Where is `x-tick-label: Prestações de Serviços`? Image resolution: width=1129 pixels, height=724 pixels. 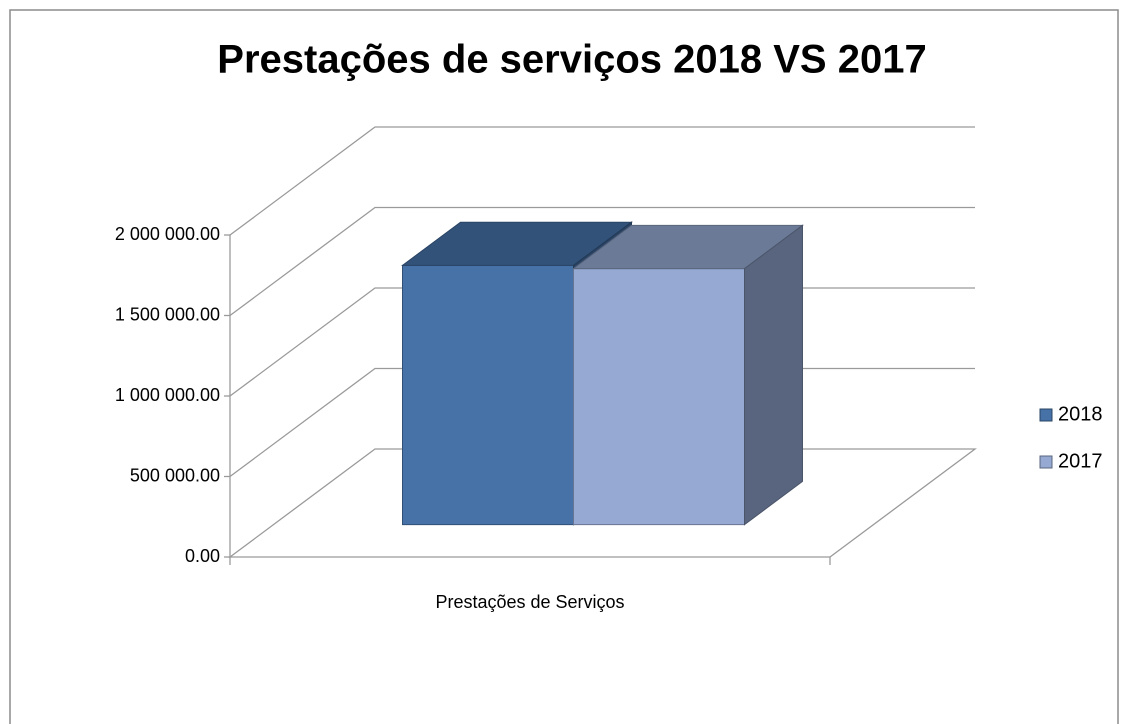
x-tick-label: Prestações de Serviços is located at coordinates (529, 602).